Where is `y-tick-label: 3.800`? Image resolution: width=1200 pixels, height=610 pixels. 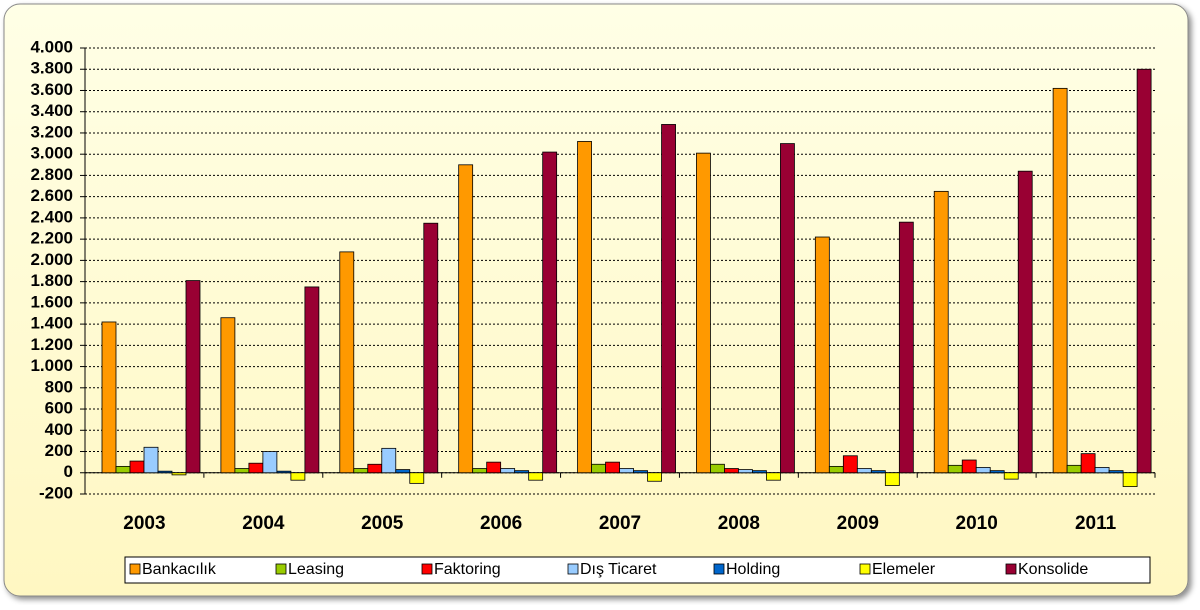 y-tick-label: 3.800 is located at coordinates (51, 68).